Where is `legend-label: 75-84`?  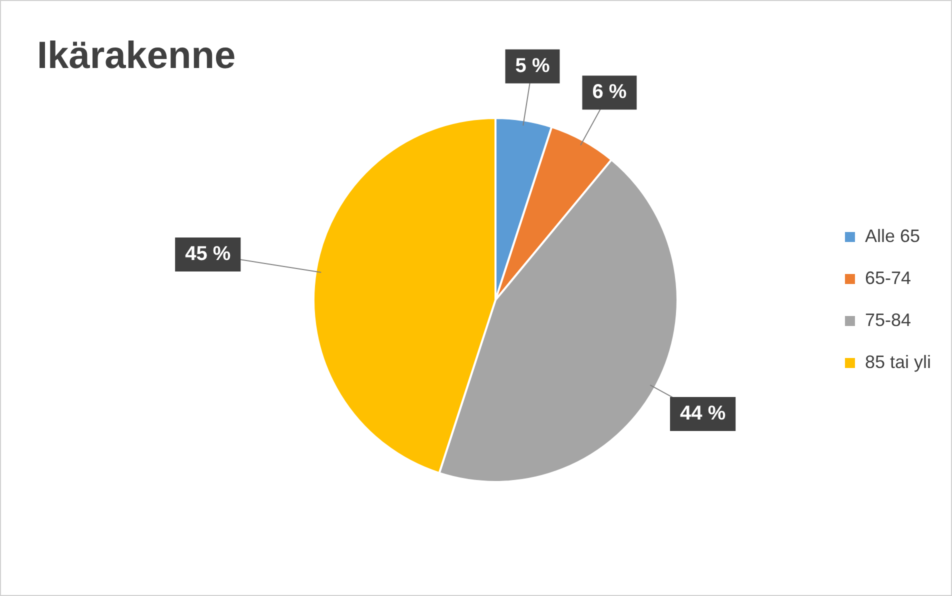 legend-label: 75-84 is located at coordinates (888, 320).